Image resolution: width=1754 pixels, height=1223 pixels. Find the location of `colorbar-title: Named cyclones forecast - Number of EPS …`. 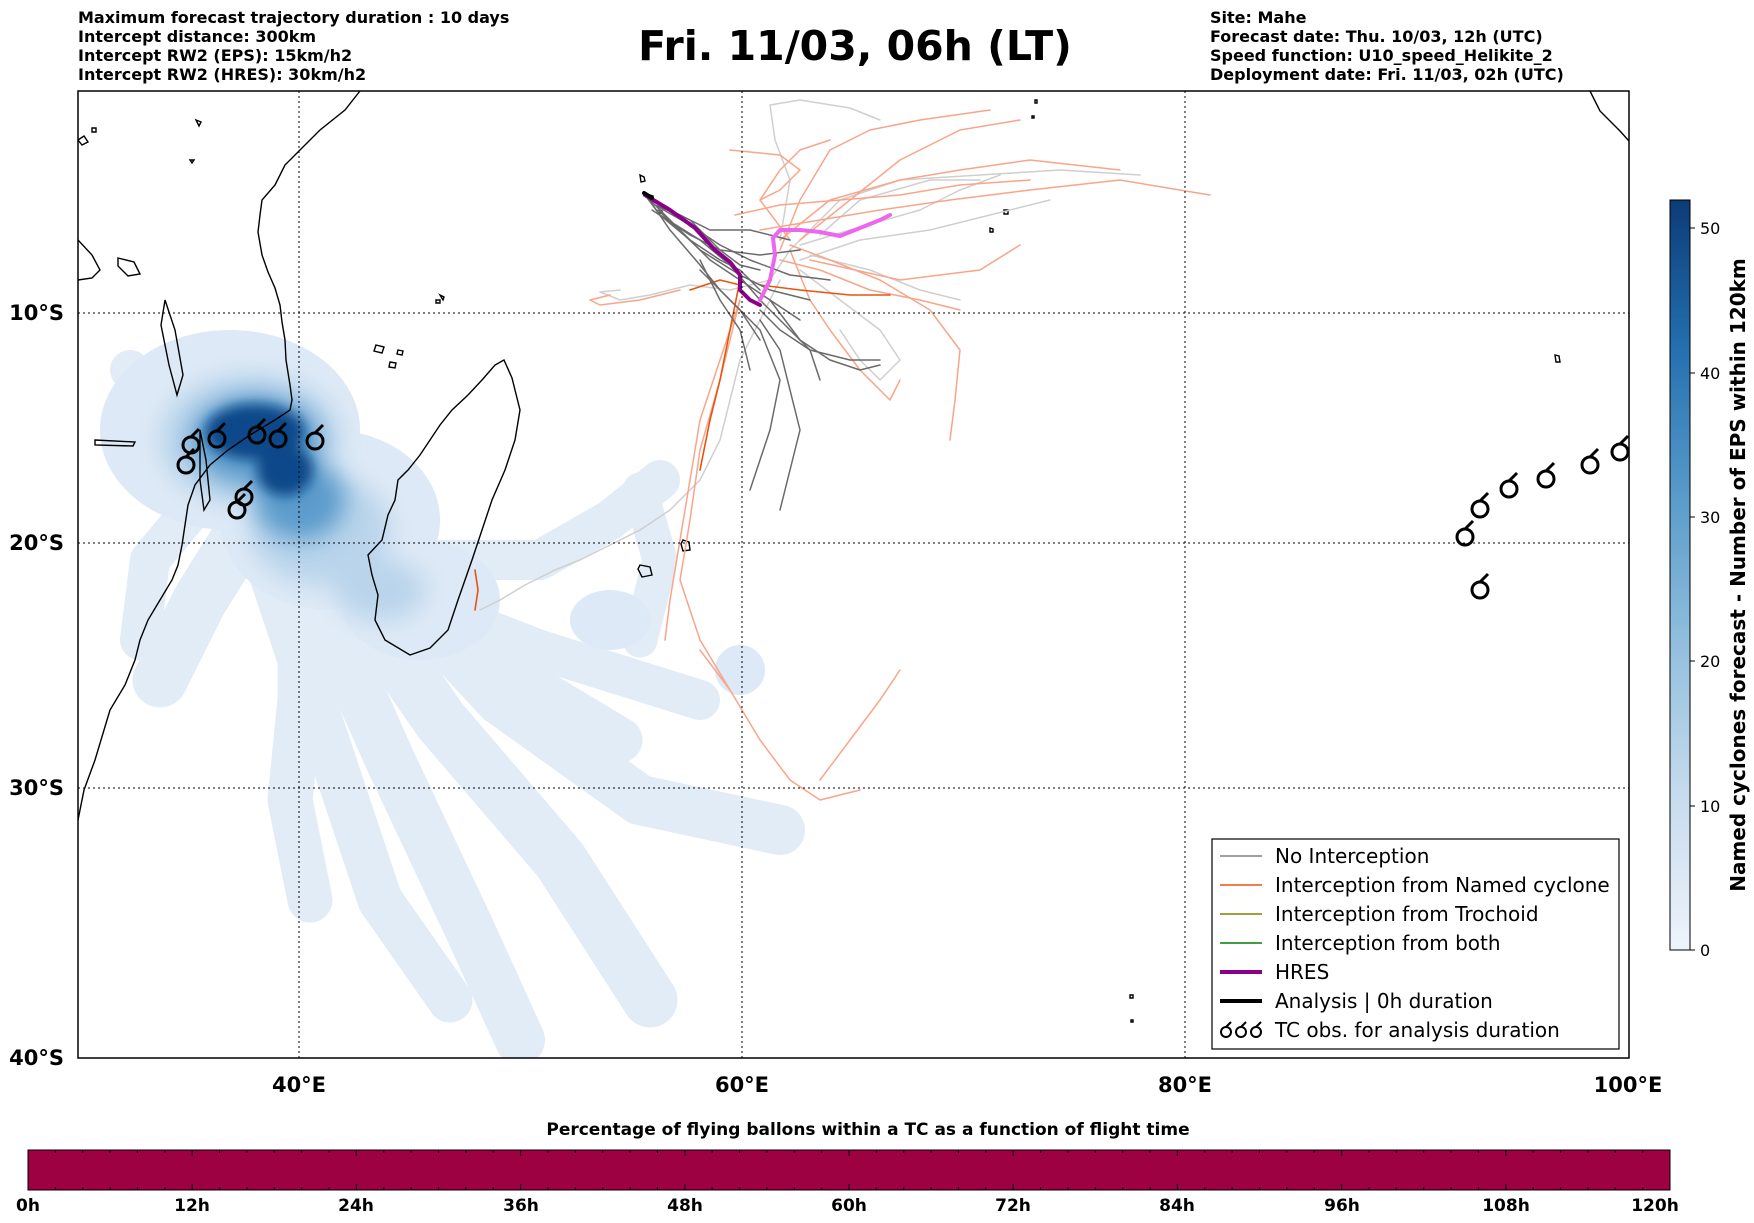

colorbar-title: Named cyclones forecast - Number of EPS … is located at coordinates (1738, 575).